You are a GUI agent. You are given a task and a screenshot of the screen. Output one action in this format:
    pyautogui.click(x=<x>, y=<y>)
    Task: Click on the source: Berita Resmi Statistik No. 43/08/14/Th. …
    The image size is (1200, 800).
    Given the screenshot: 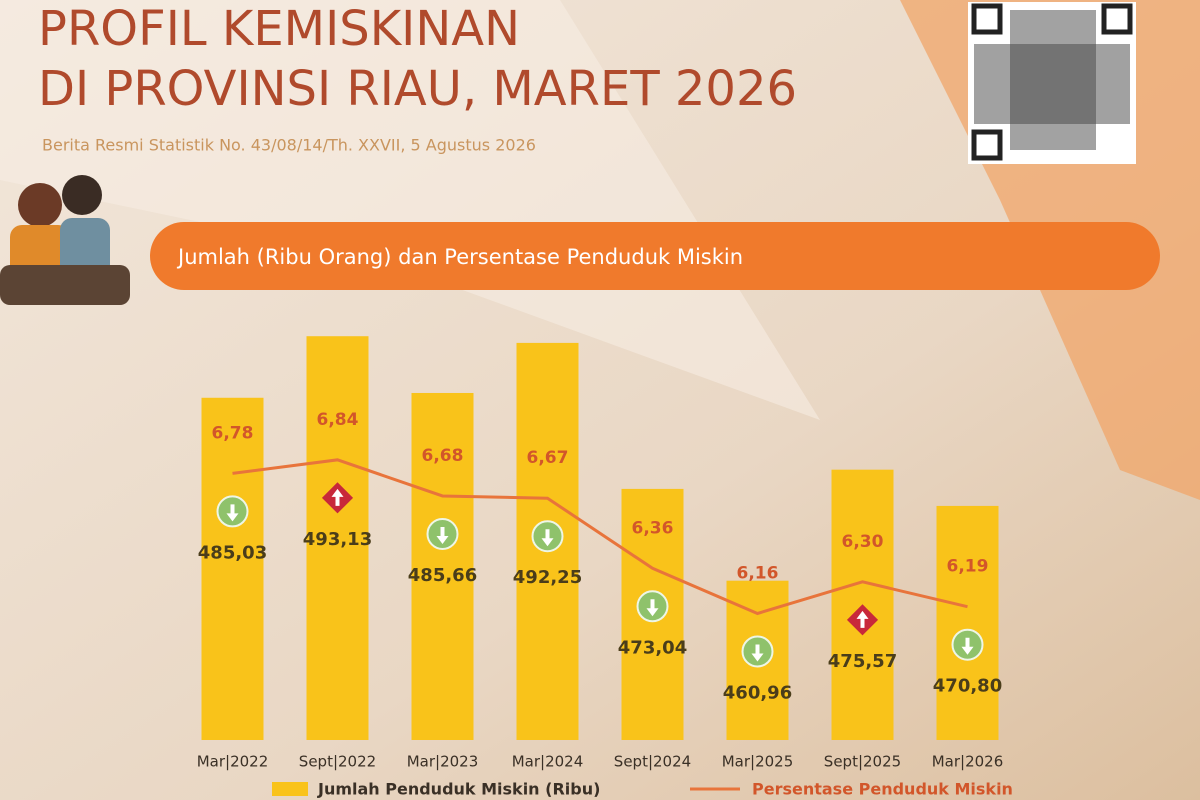 What is the action you would take?
    pyautogui.click(x=289, y=145)
    